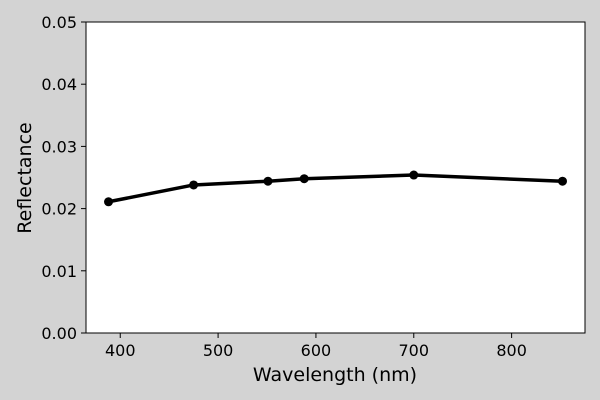 The image size is (600, 400). I want to click on x-axis-ticks: 400 500 600 700 800, so click(316, 346).